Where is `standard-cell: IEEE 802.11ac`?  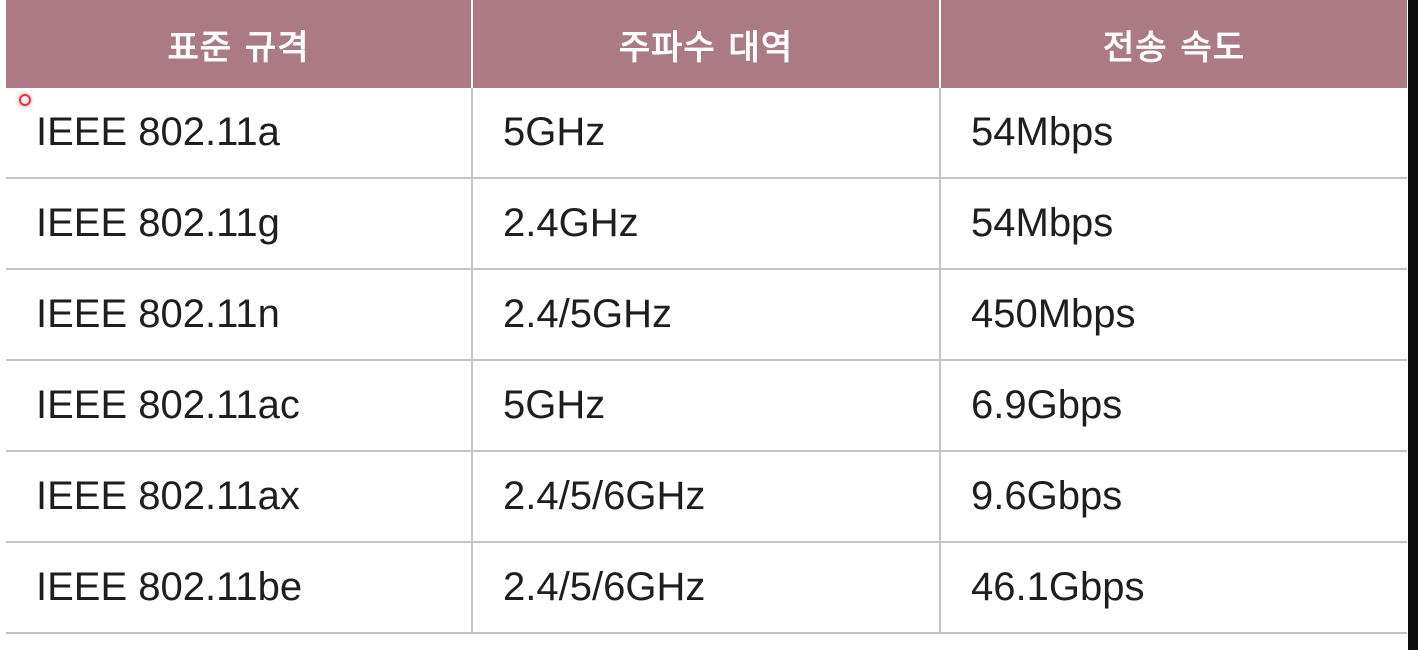
standard-cell: IEEE 802.11ac is located at coordinates (239, 406).